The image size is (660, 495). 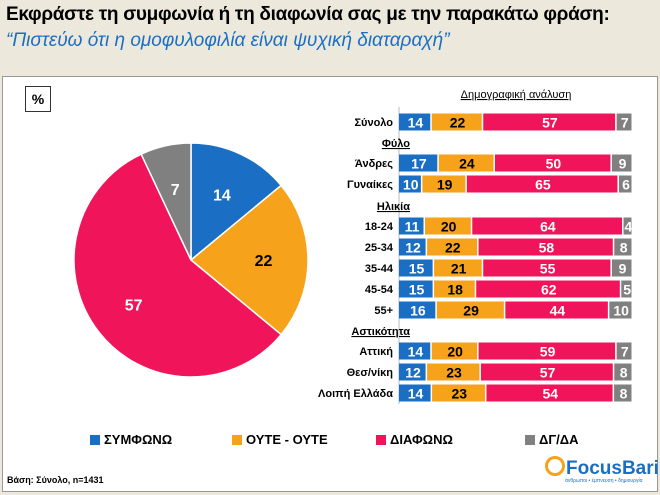 I want to click on bar-value-label: 9, so click(x=623, y=164).